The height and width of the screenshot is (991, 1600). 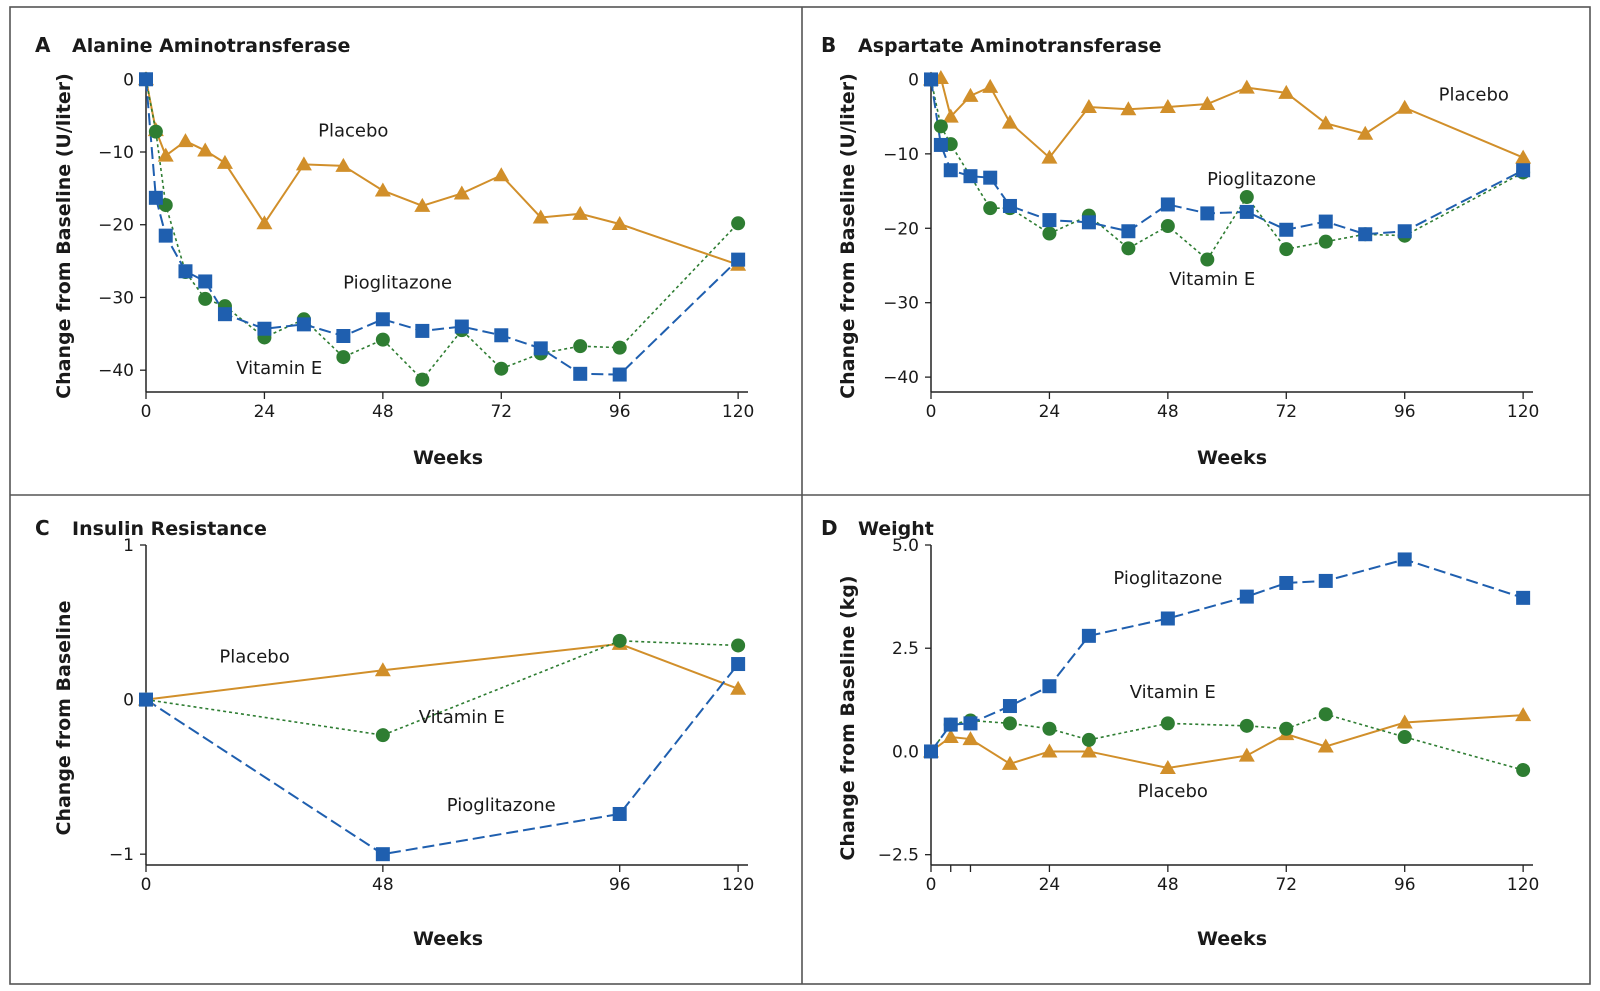 What do you see at coordinates (397, 283) in the screenshot?
I see `panel-a-series-label: Pioglitazone` at bounding box center [397, 283].